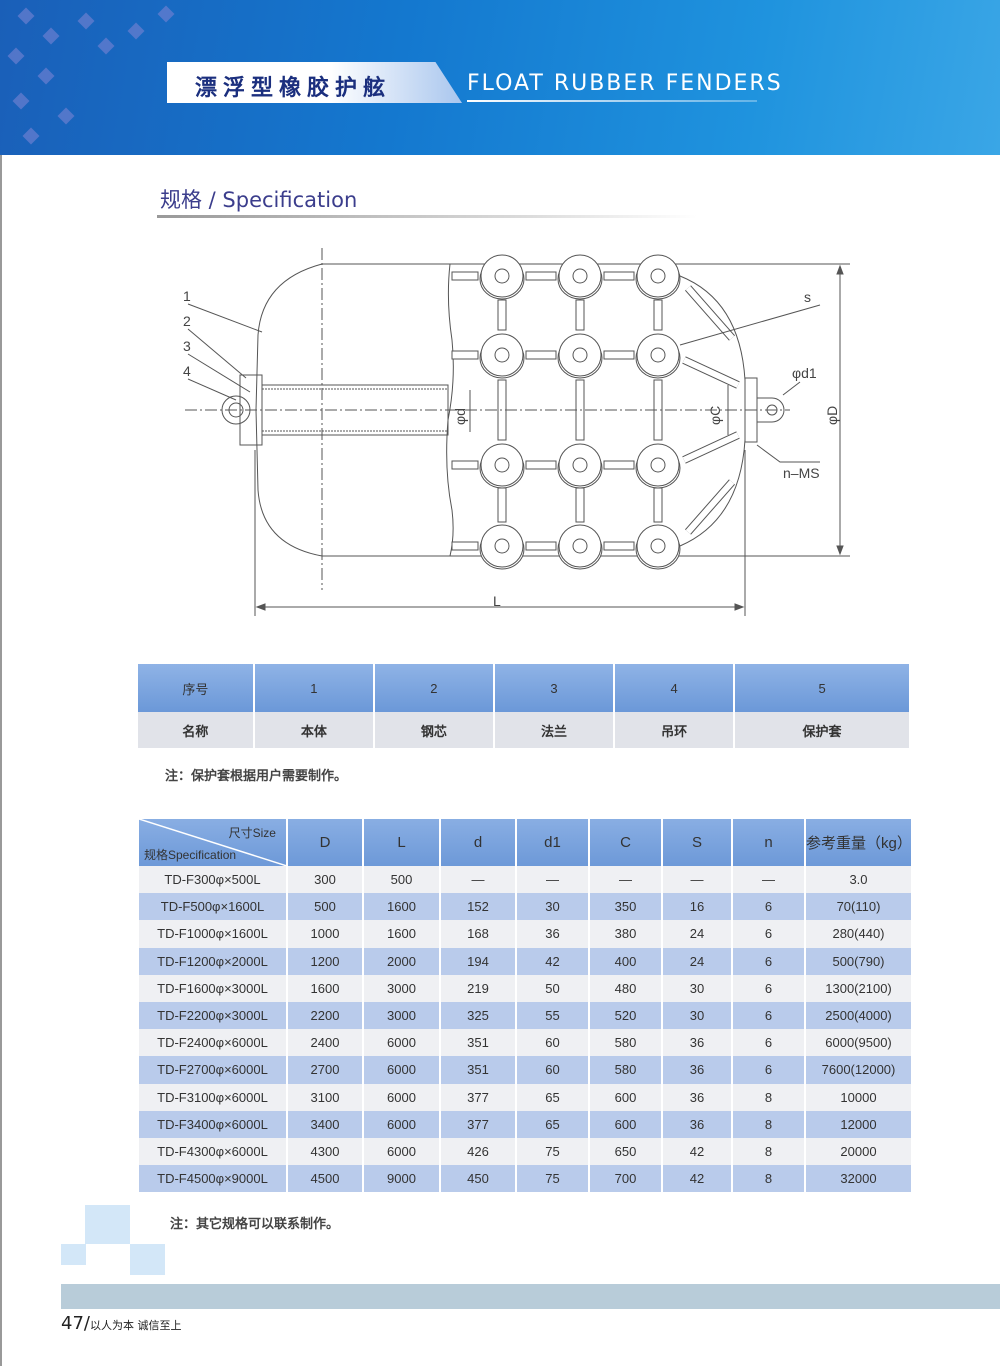 The height and width of the screenshot is (1366, 1000). What do you see at coordinates (553, 1015) in the screenshot?
I see `spec-cell: 55` at bounding box center [553, 1015].